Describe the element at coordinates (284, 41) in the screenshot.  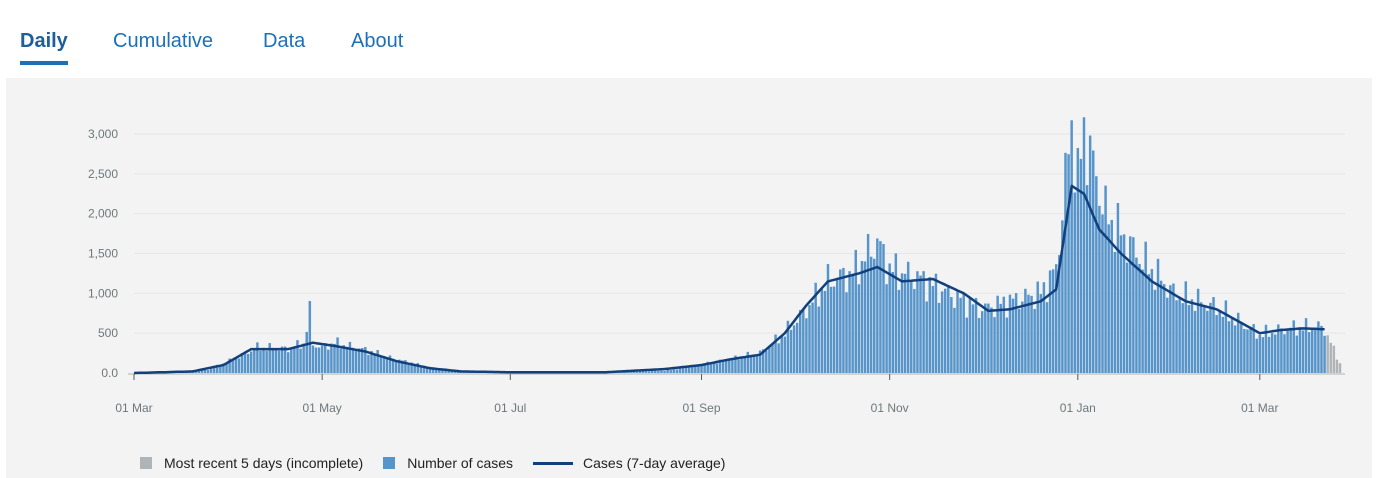
I see `tab-data: Data` at that location.